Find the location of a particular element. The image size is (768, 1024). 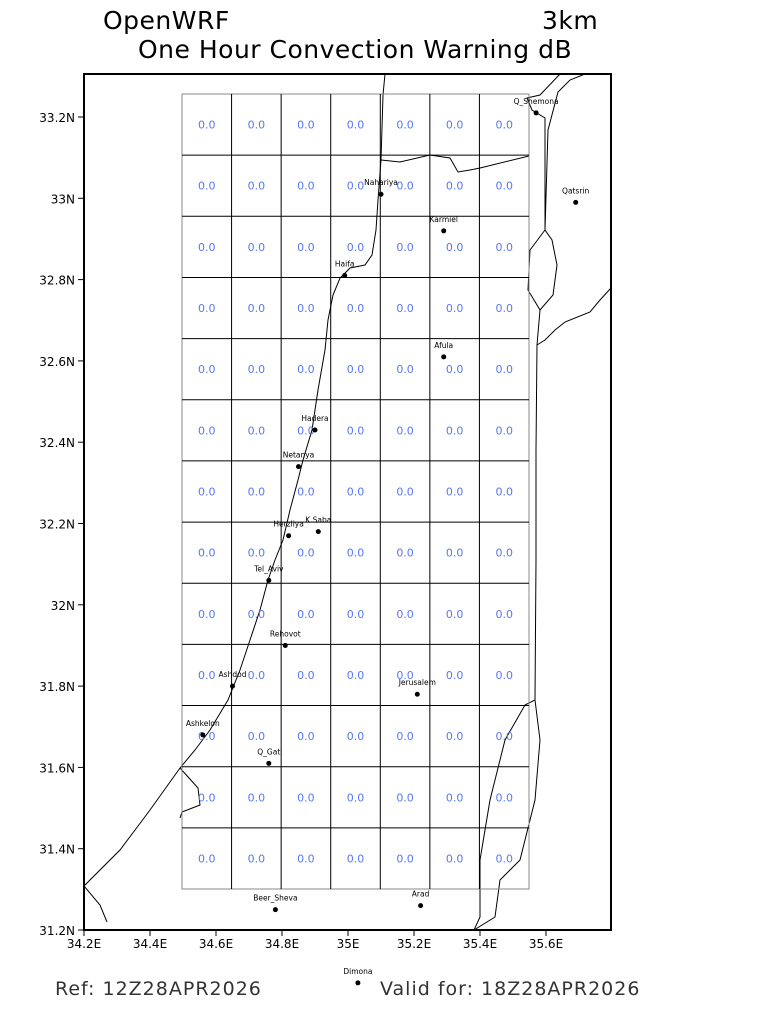

y-tick-label: 33.2N is located at coordinates (57, 118).